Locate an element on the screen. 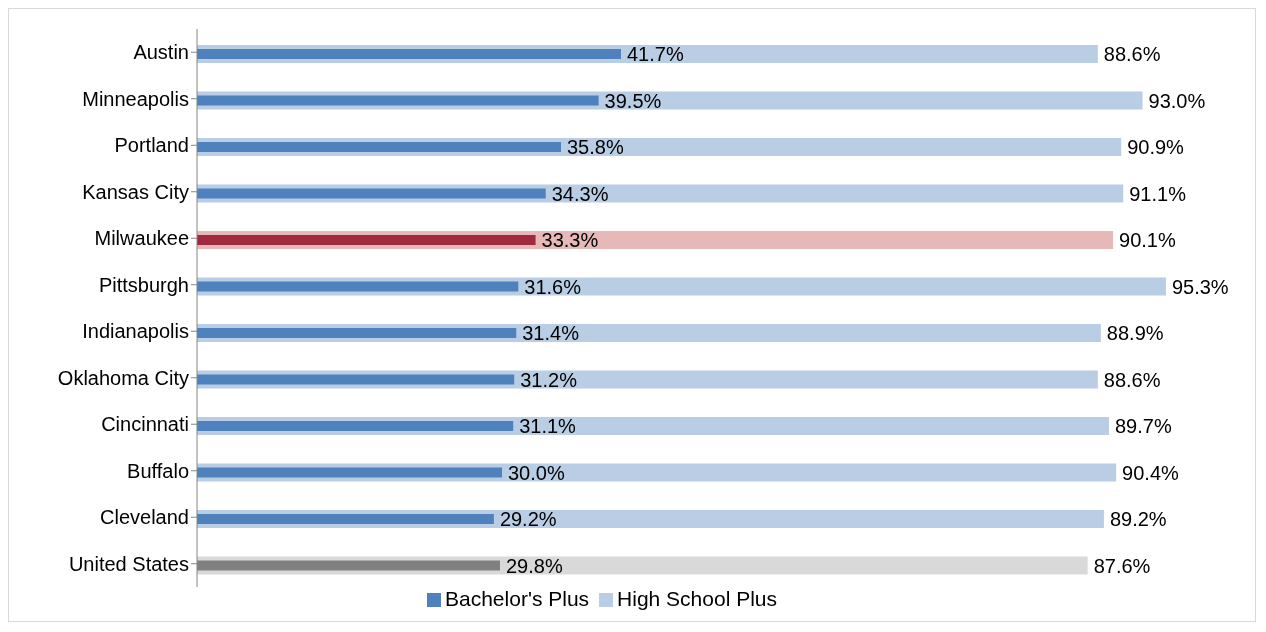  y-tick-label: Milwaukee is located at coordinates (141, 238).